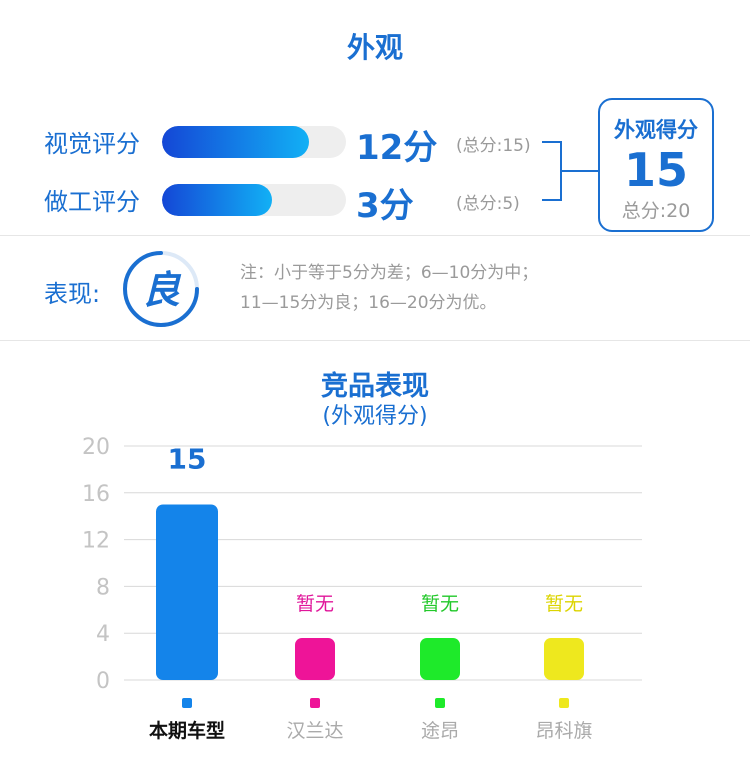  Describe the element at coordinates (375, 386) in the screenshot. I see `chart-title: 竞品表现` at that location.